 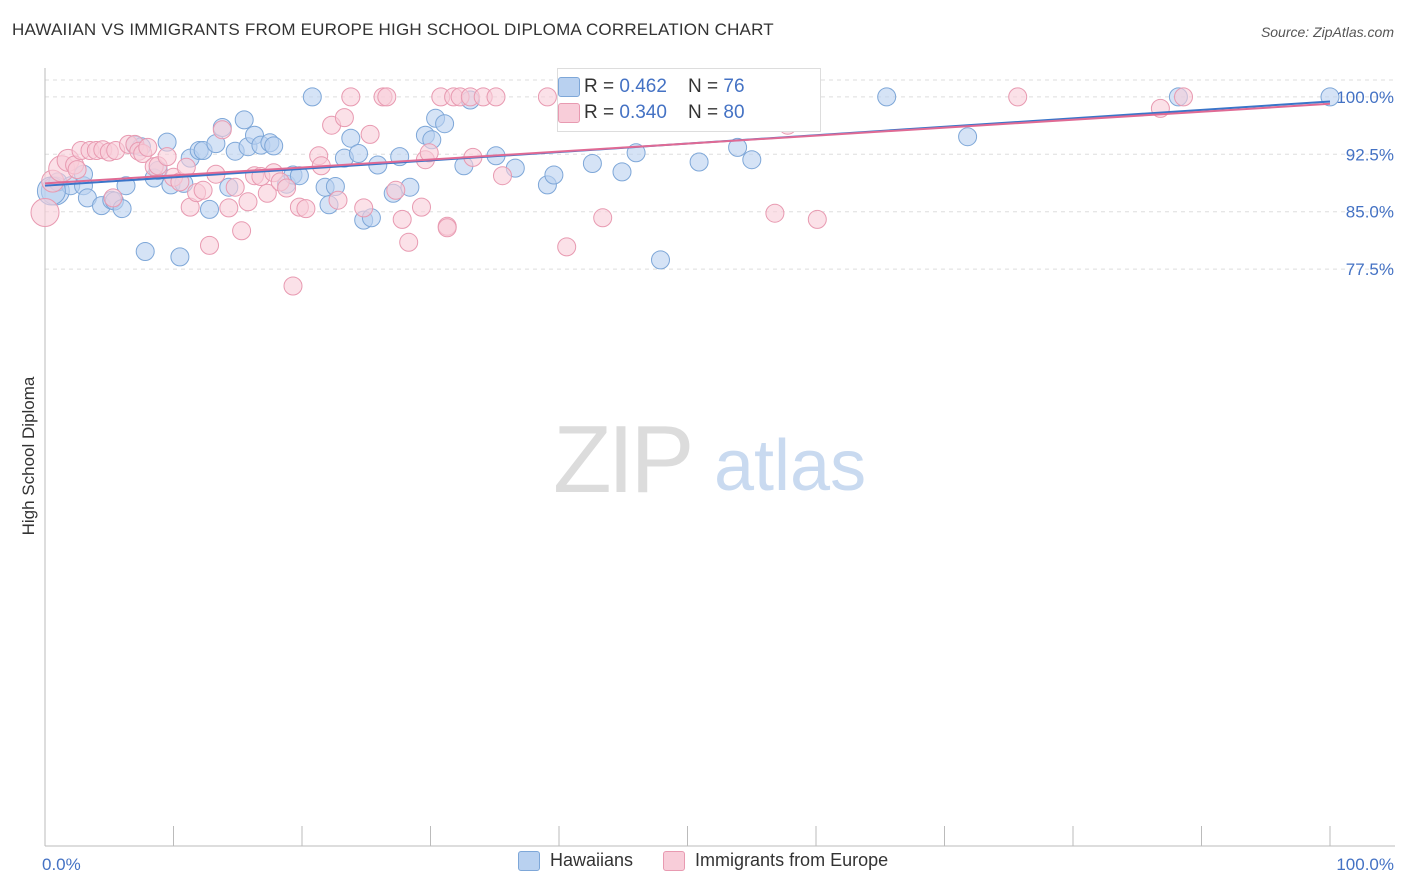 What do you see at coordinates (1365, 864) in the screenshot?
I see `x-tick-label: 100.0%` at bounding box center [1365, 864].